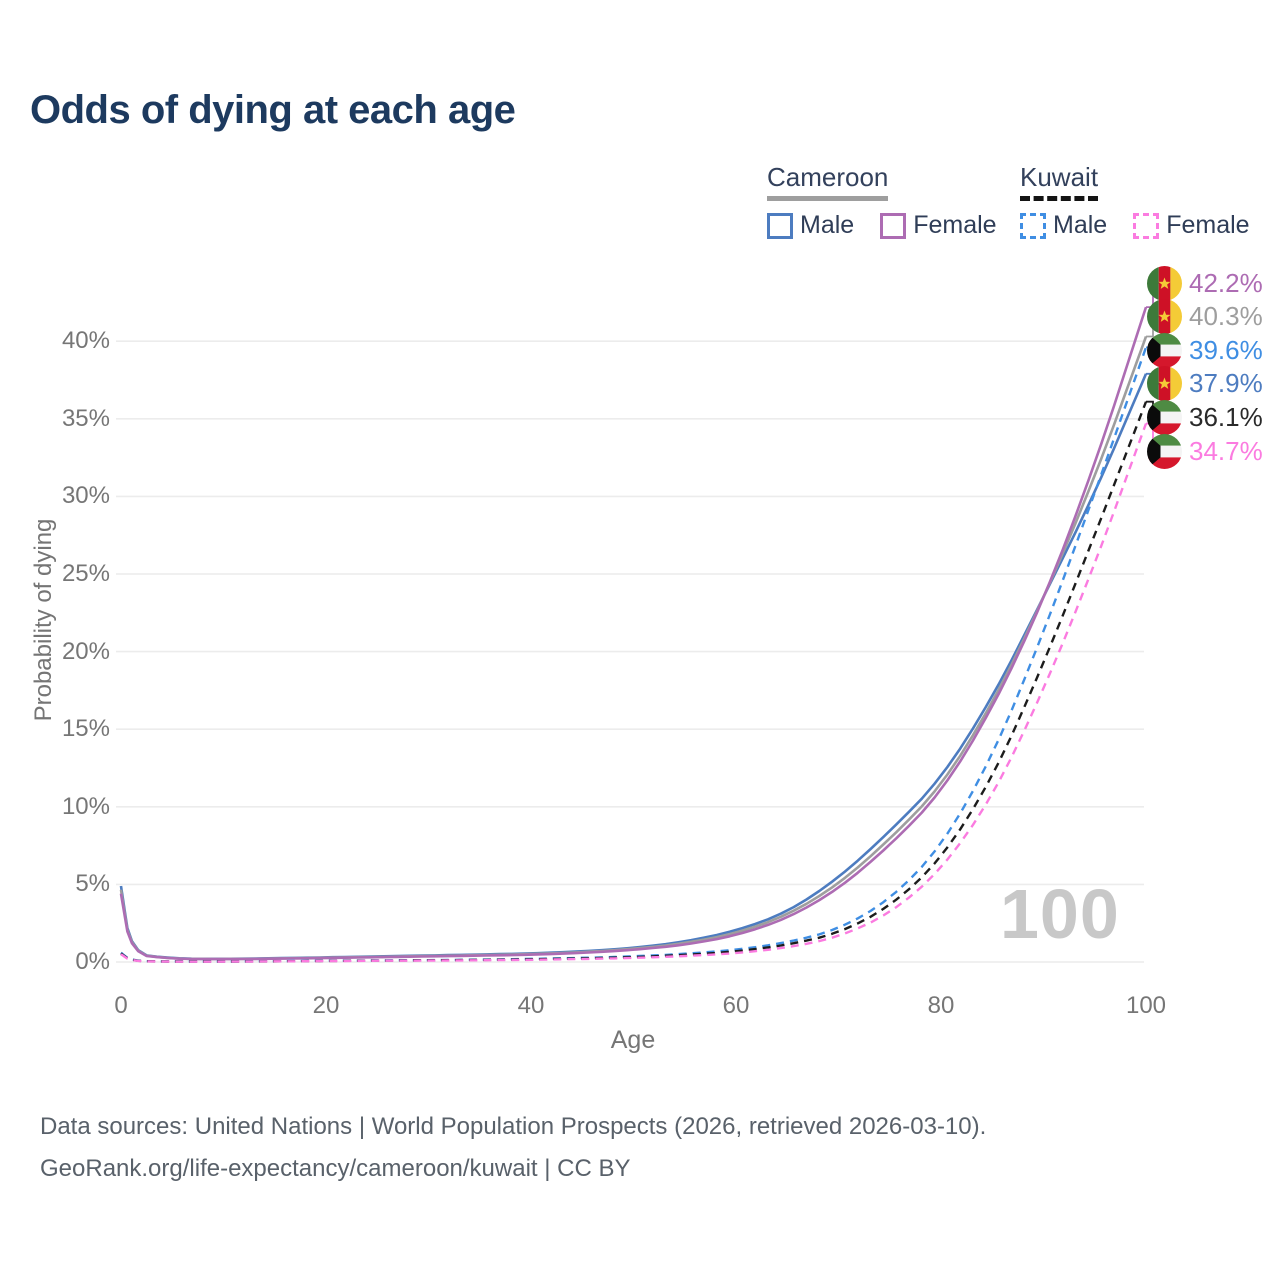 Image resolution: width=1280 pixels, height=1280 pixels. I want to click on x-tick-label: 20, so click(326, 1005).